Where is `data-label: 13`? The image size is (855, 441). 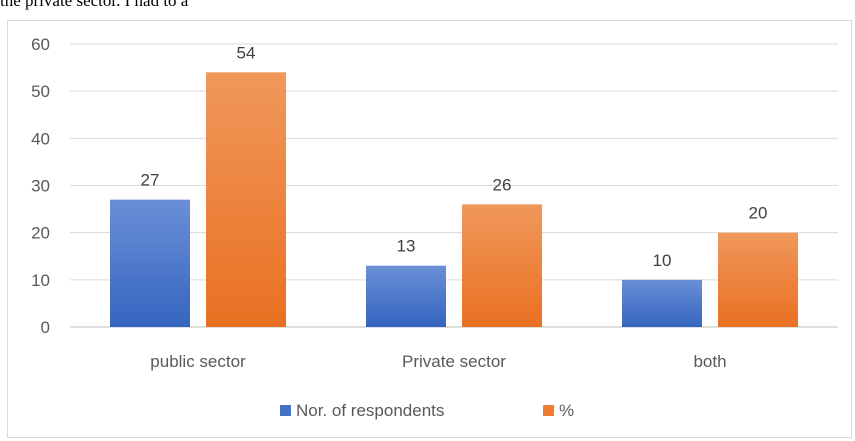
data-label: 13 is located at coordinates (406, 246).